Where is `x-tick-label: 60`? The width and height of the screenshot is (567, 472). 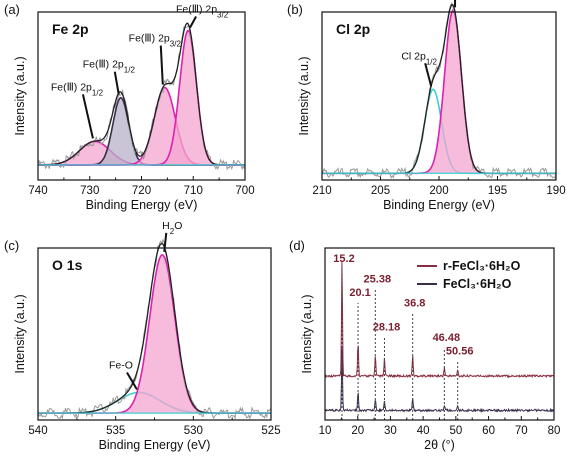 x-tick-label: 60 is located at coordinates (488, 431).